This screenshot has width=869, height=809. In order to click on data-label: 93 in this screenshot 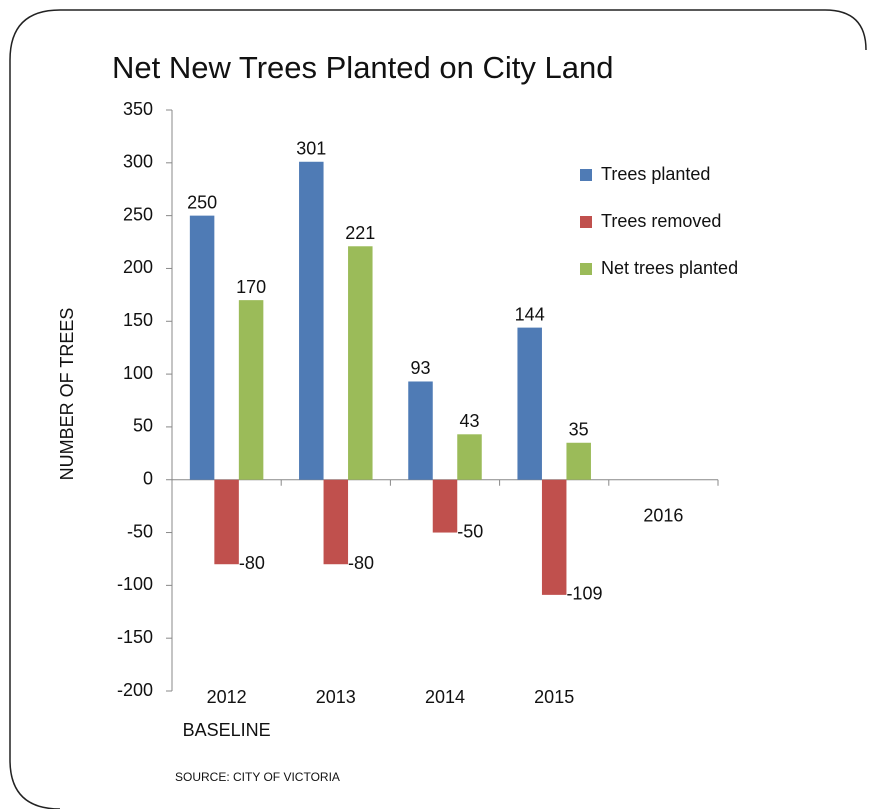, I will do `click(420, 368)`.